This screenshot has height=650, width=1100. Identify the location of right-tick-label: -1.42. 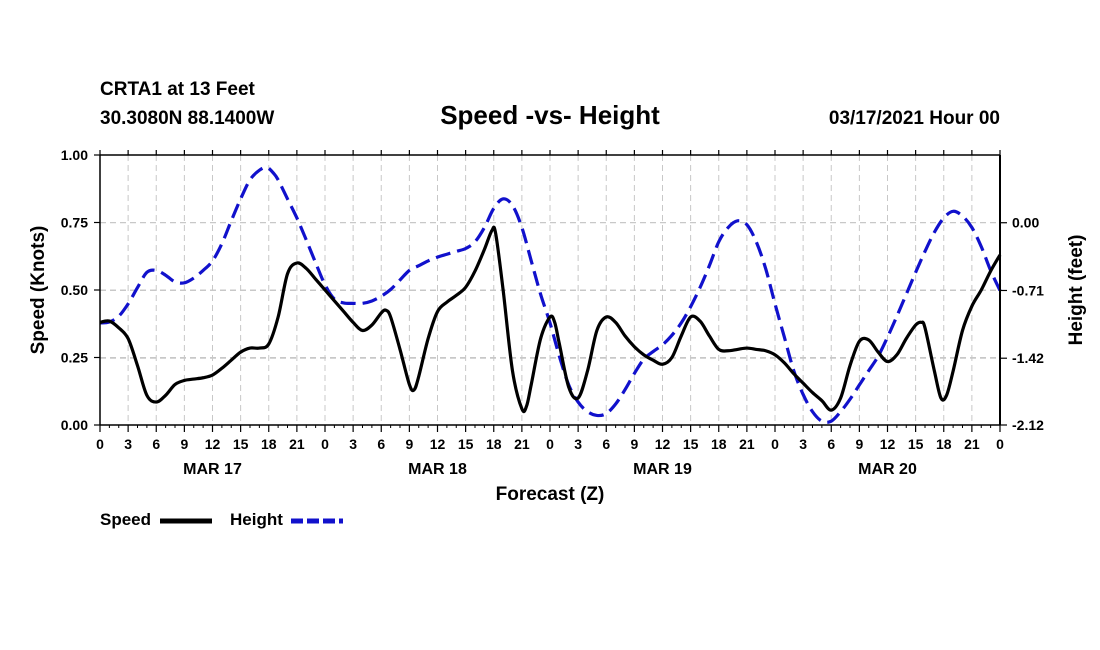
(1028, 358).